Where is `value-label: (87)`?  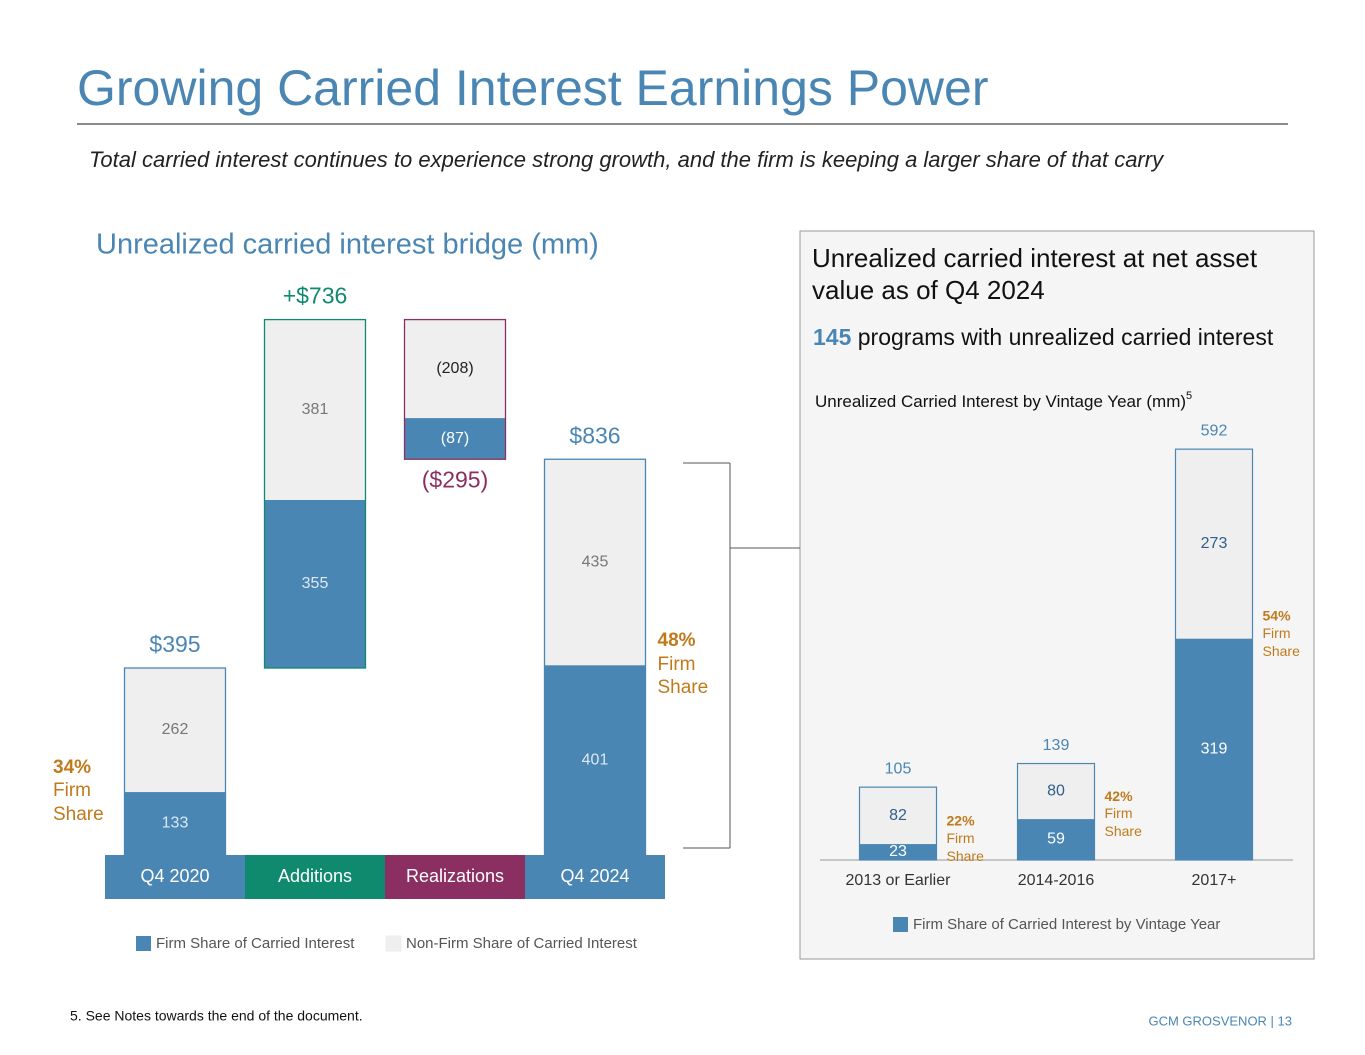 value-label: (87) is located at coordinates (455, 438).